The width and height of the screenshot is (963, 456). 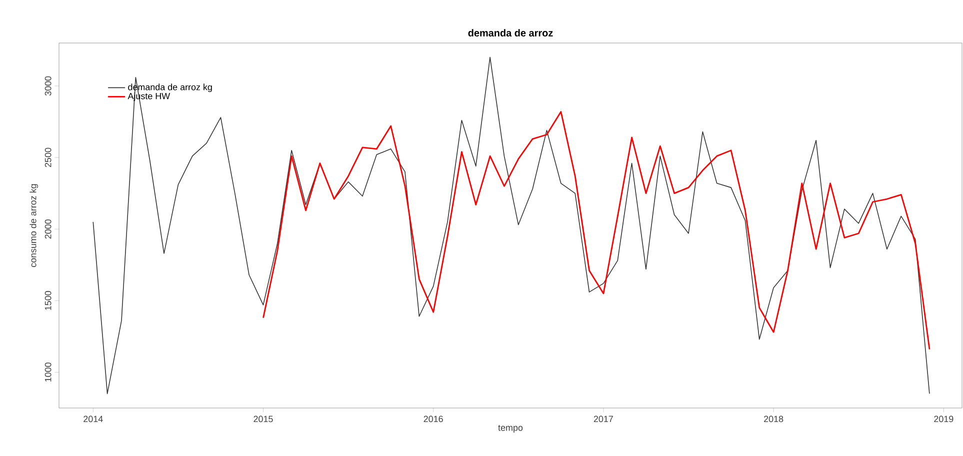 I want to click on x-axis-title: tempo, so click(x=510, y=428).